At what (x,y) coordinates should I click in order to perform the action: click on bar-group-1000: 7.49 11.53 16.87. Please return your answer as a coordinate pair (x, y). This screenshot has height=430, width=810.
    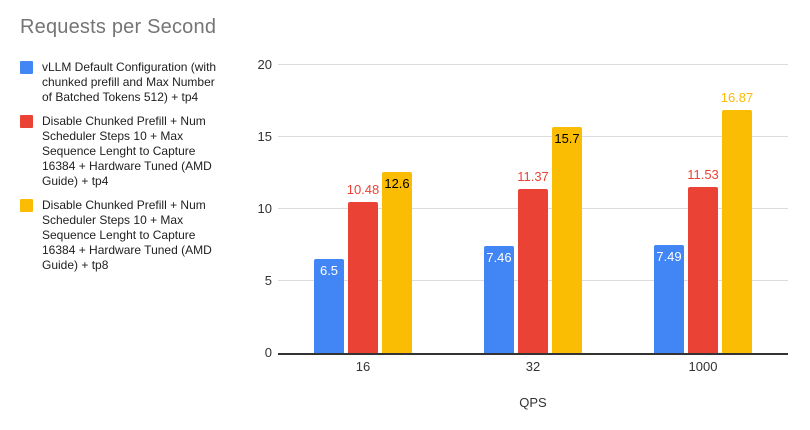
    Looking at the image, I should click on (703, 209).